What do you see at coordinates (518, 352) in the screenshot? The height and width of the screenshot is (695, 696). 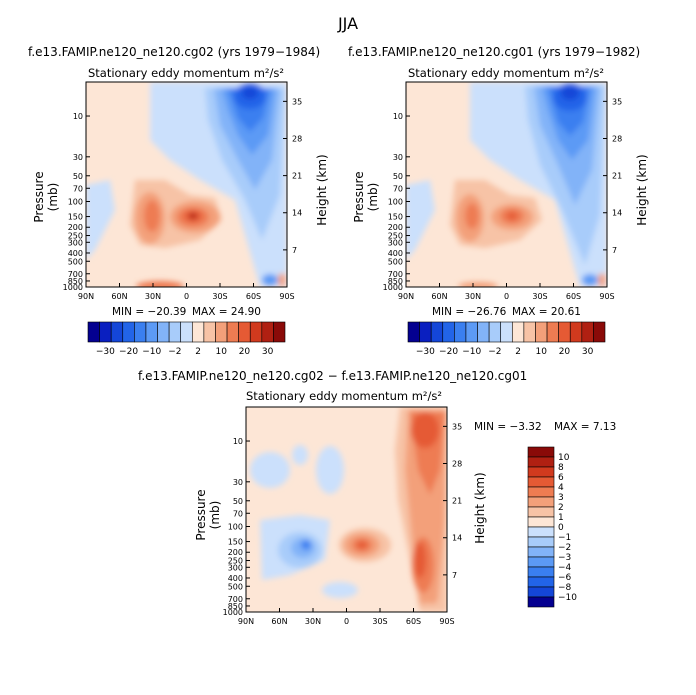 I see `colorbar2-label: 2` at bounding box center [518, 352].